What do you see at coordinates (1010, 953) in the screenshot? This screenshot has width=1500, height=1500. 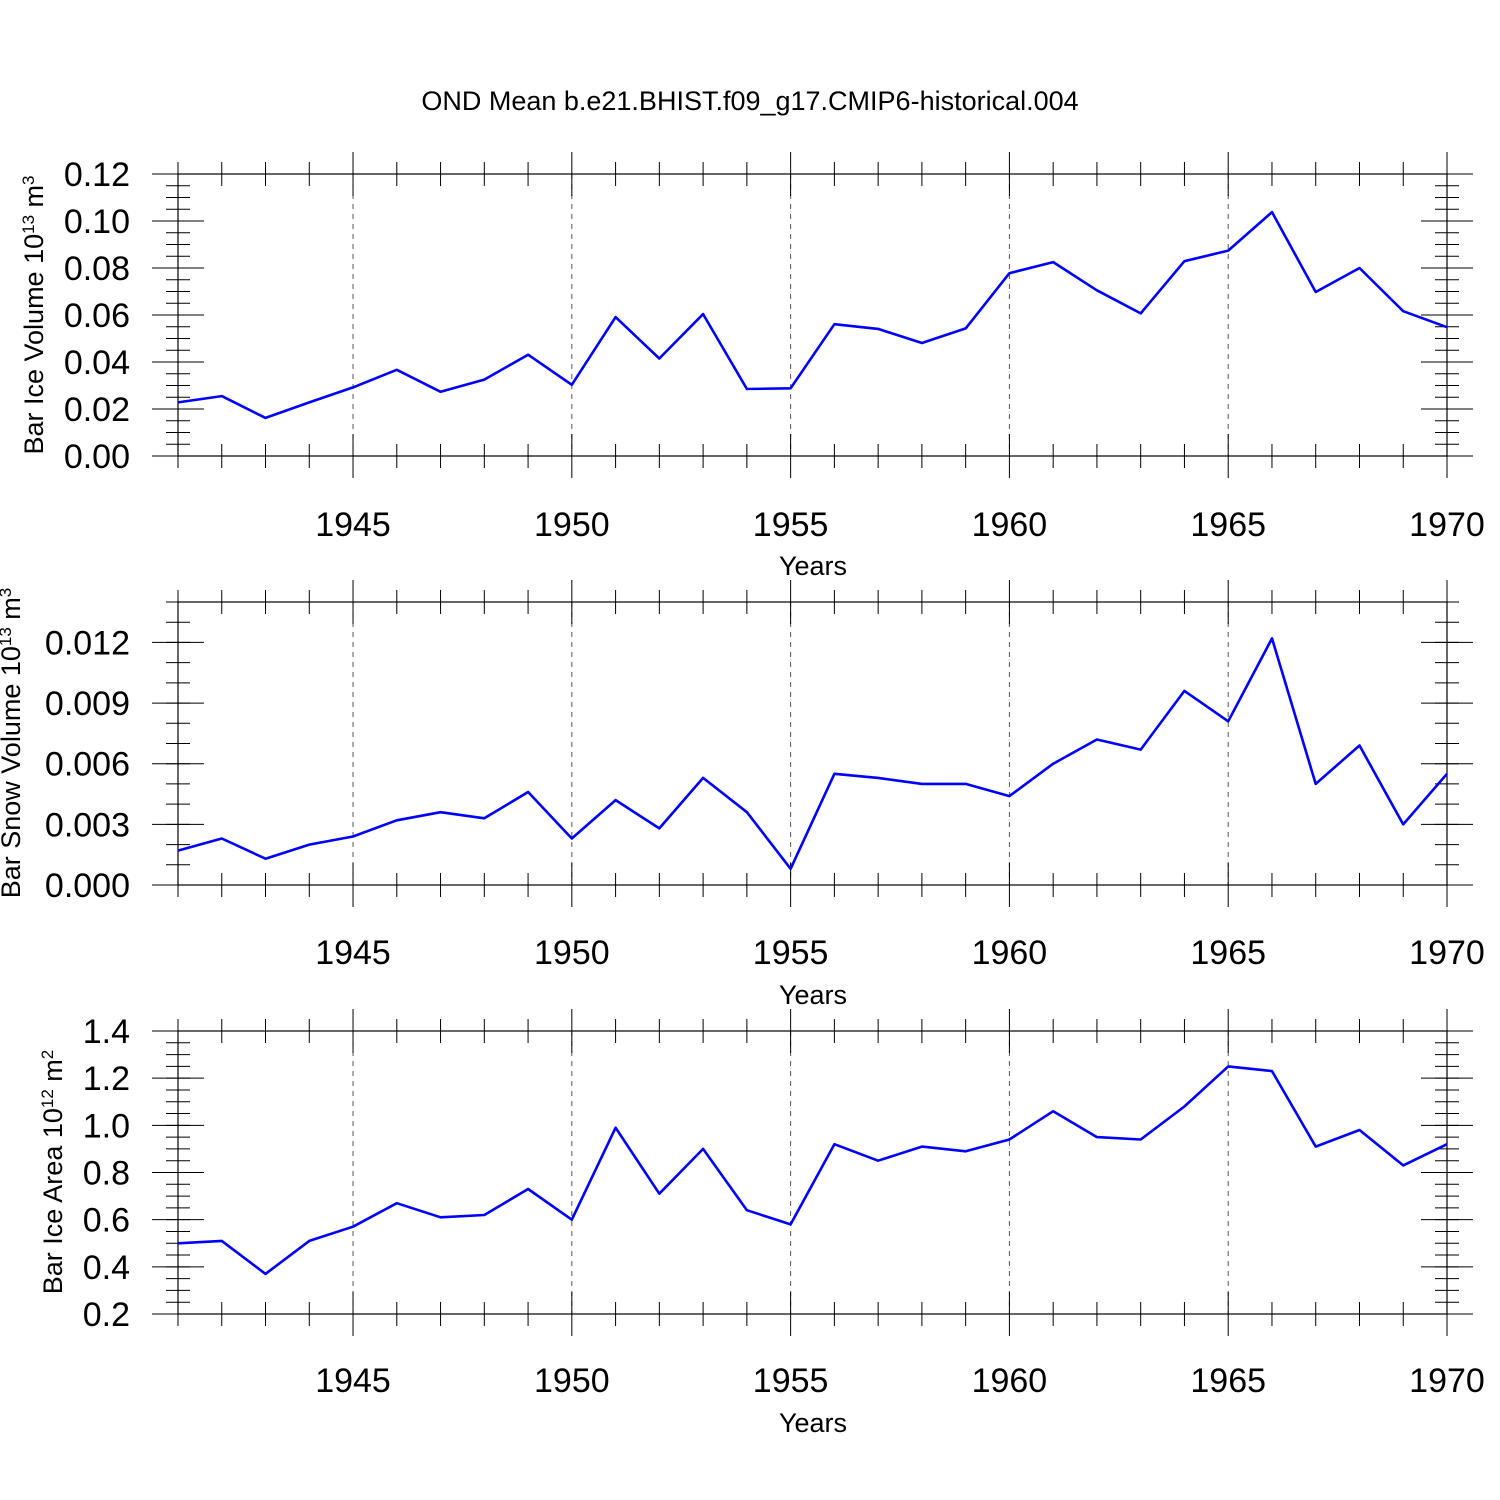 I see `snow-volume-xtick-label: 1960` at bounding box center [1010, 953].